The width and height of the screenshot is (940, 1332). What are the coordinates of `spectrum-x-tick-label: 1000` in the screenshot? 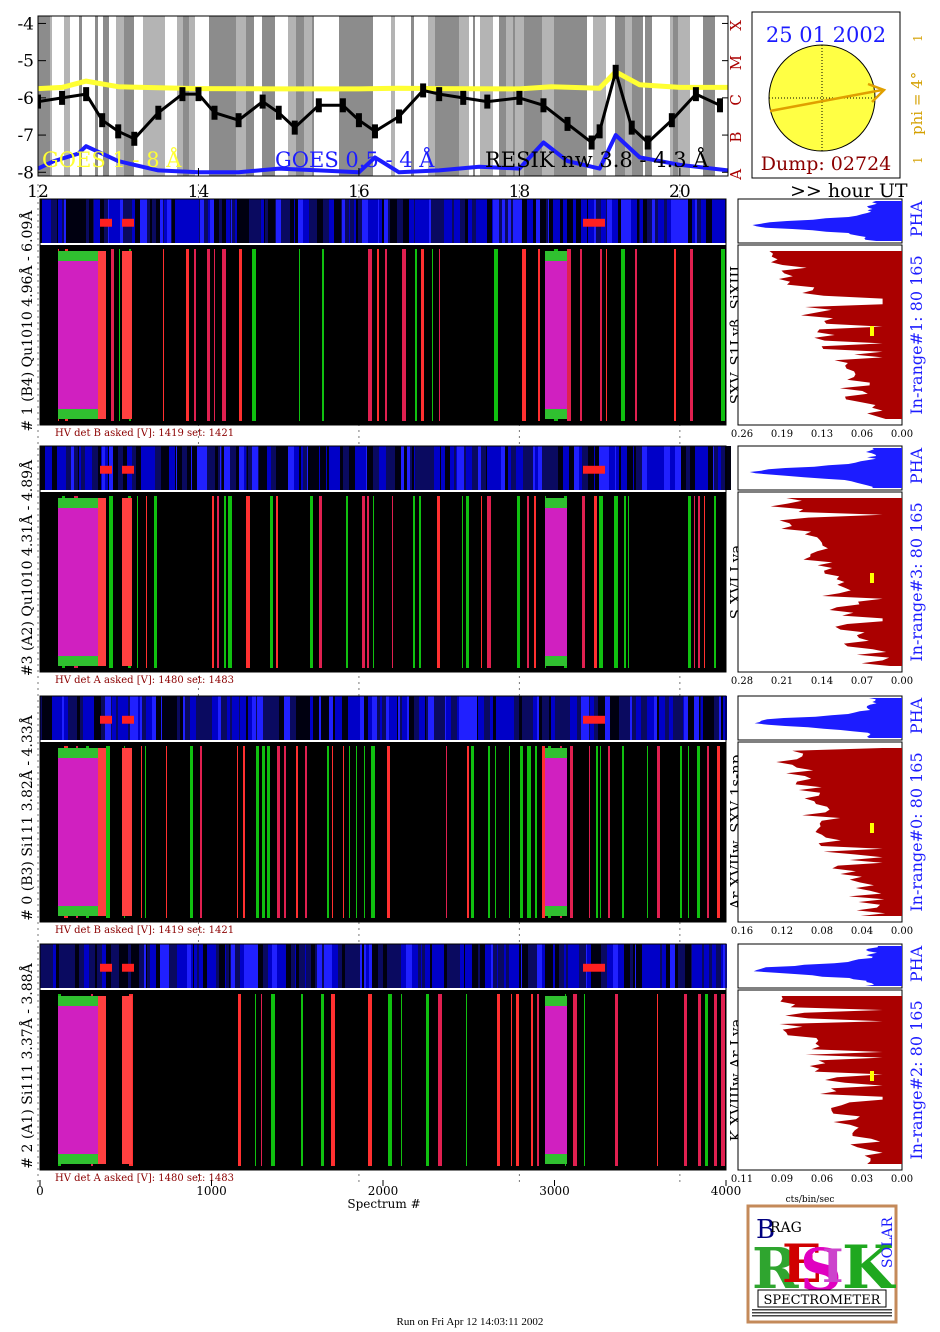 It's located at (211, 1191).